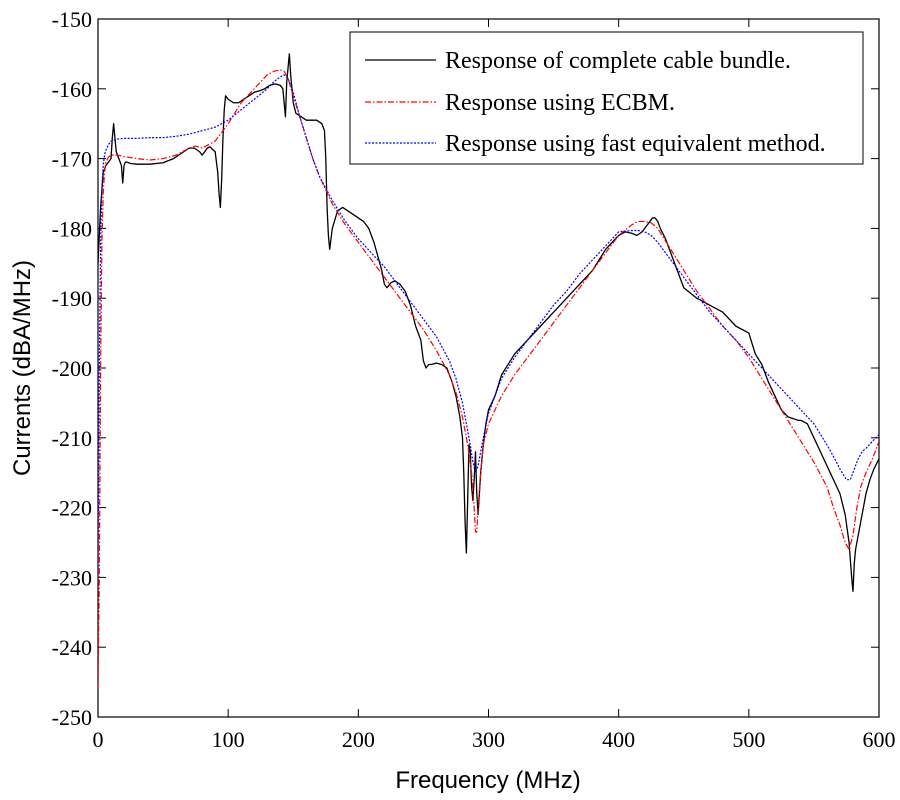 The width and height of the screenshot is (900, 800). I want to click on x-tick-label: 400, so click(618, 739).